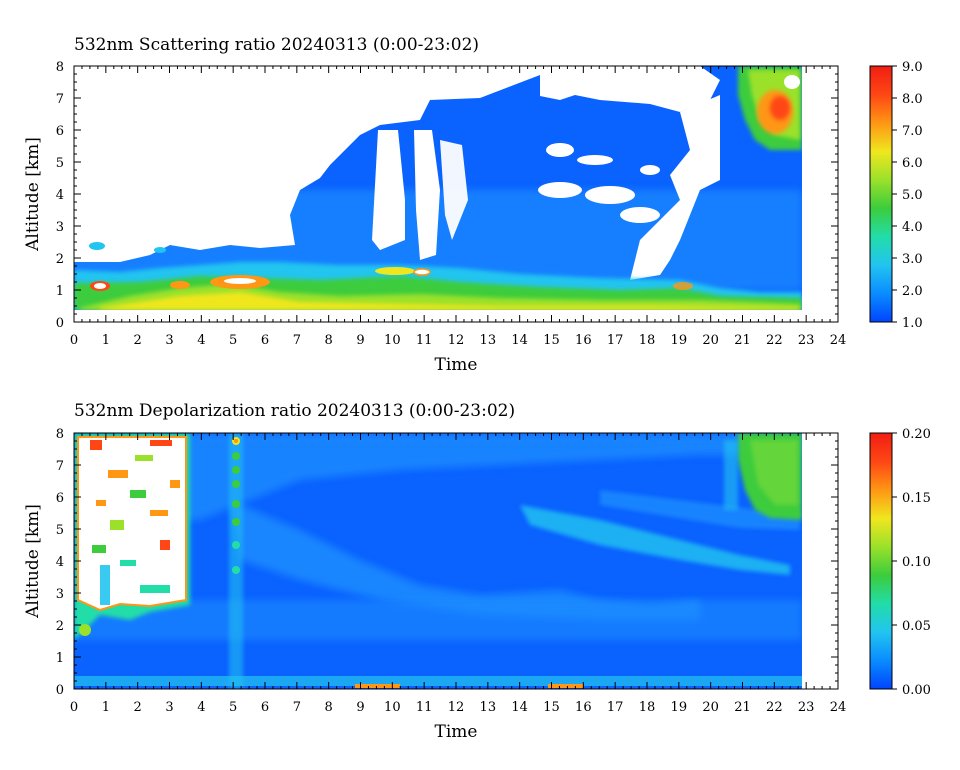 This screenshot has height=770, width=960. What do you see at coordinates (60, 227) in the screenshot?
I see `y-tick-label: 3` at bounding box center [60, 227].